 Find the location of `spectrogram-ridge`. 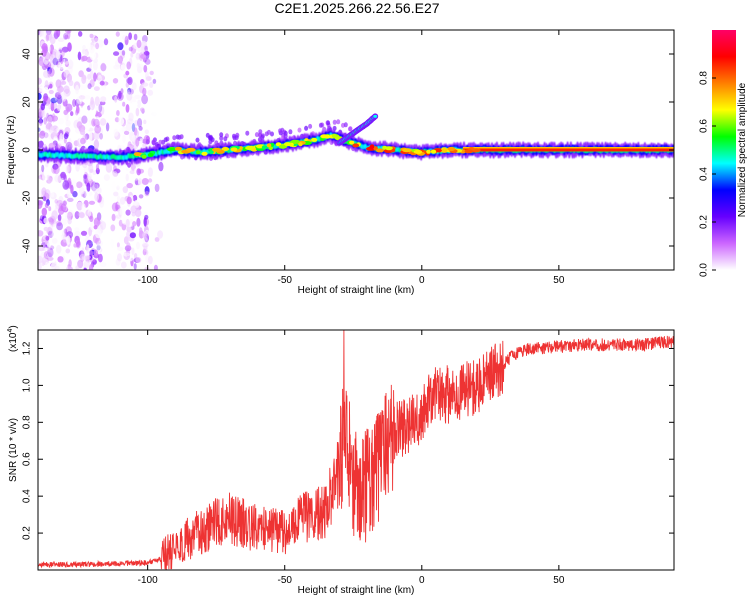

spectrogram-ridge is located at coordinates (356, 139).